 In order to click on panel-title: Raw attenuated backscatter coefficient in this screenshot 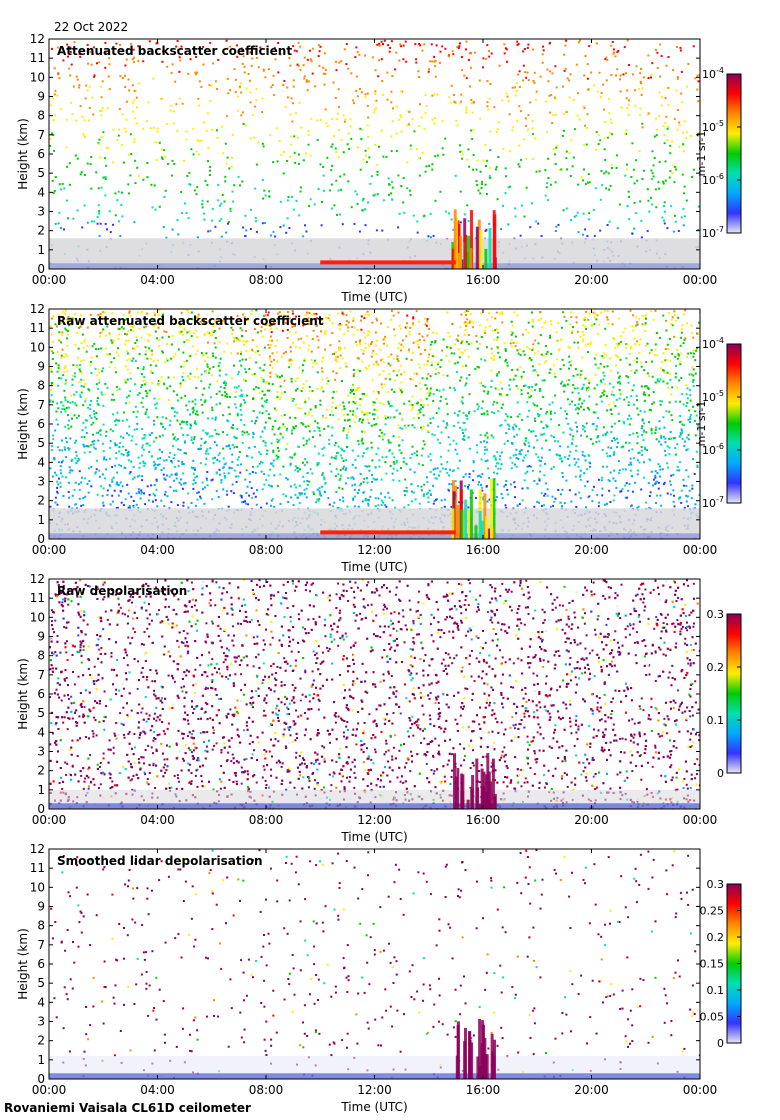, I will do `click(190, 321)`.